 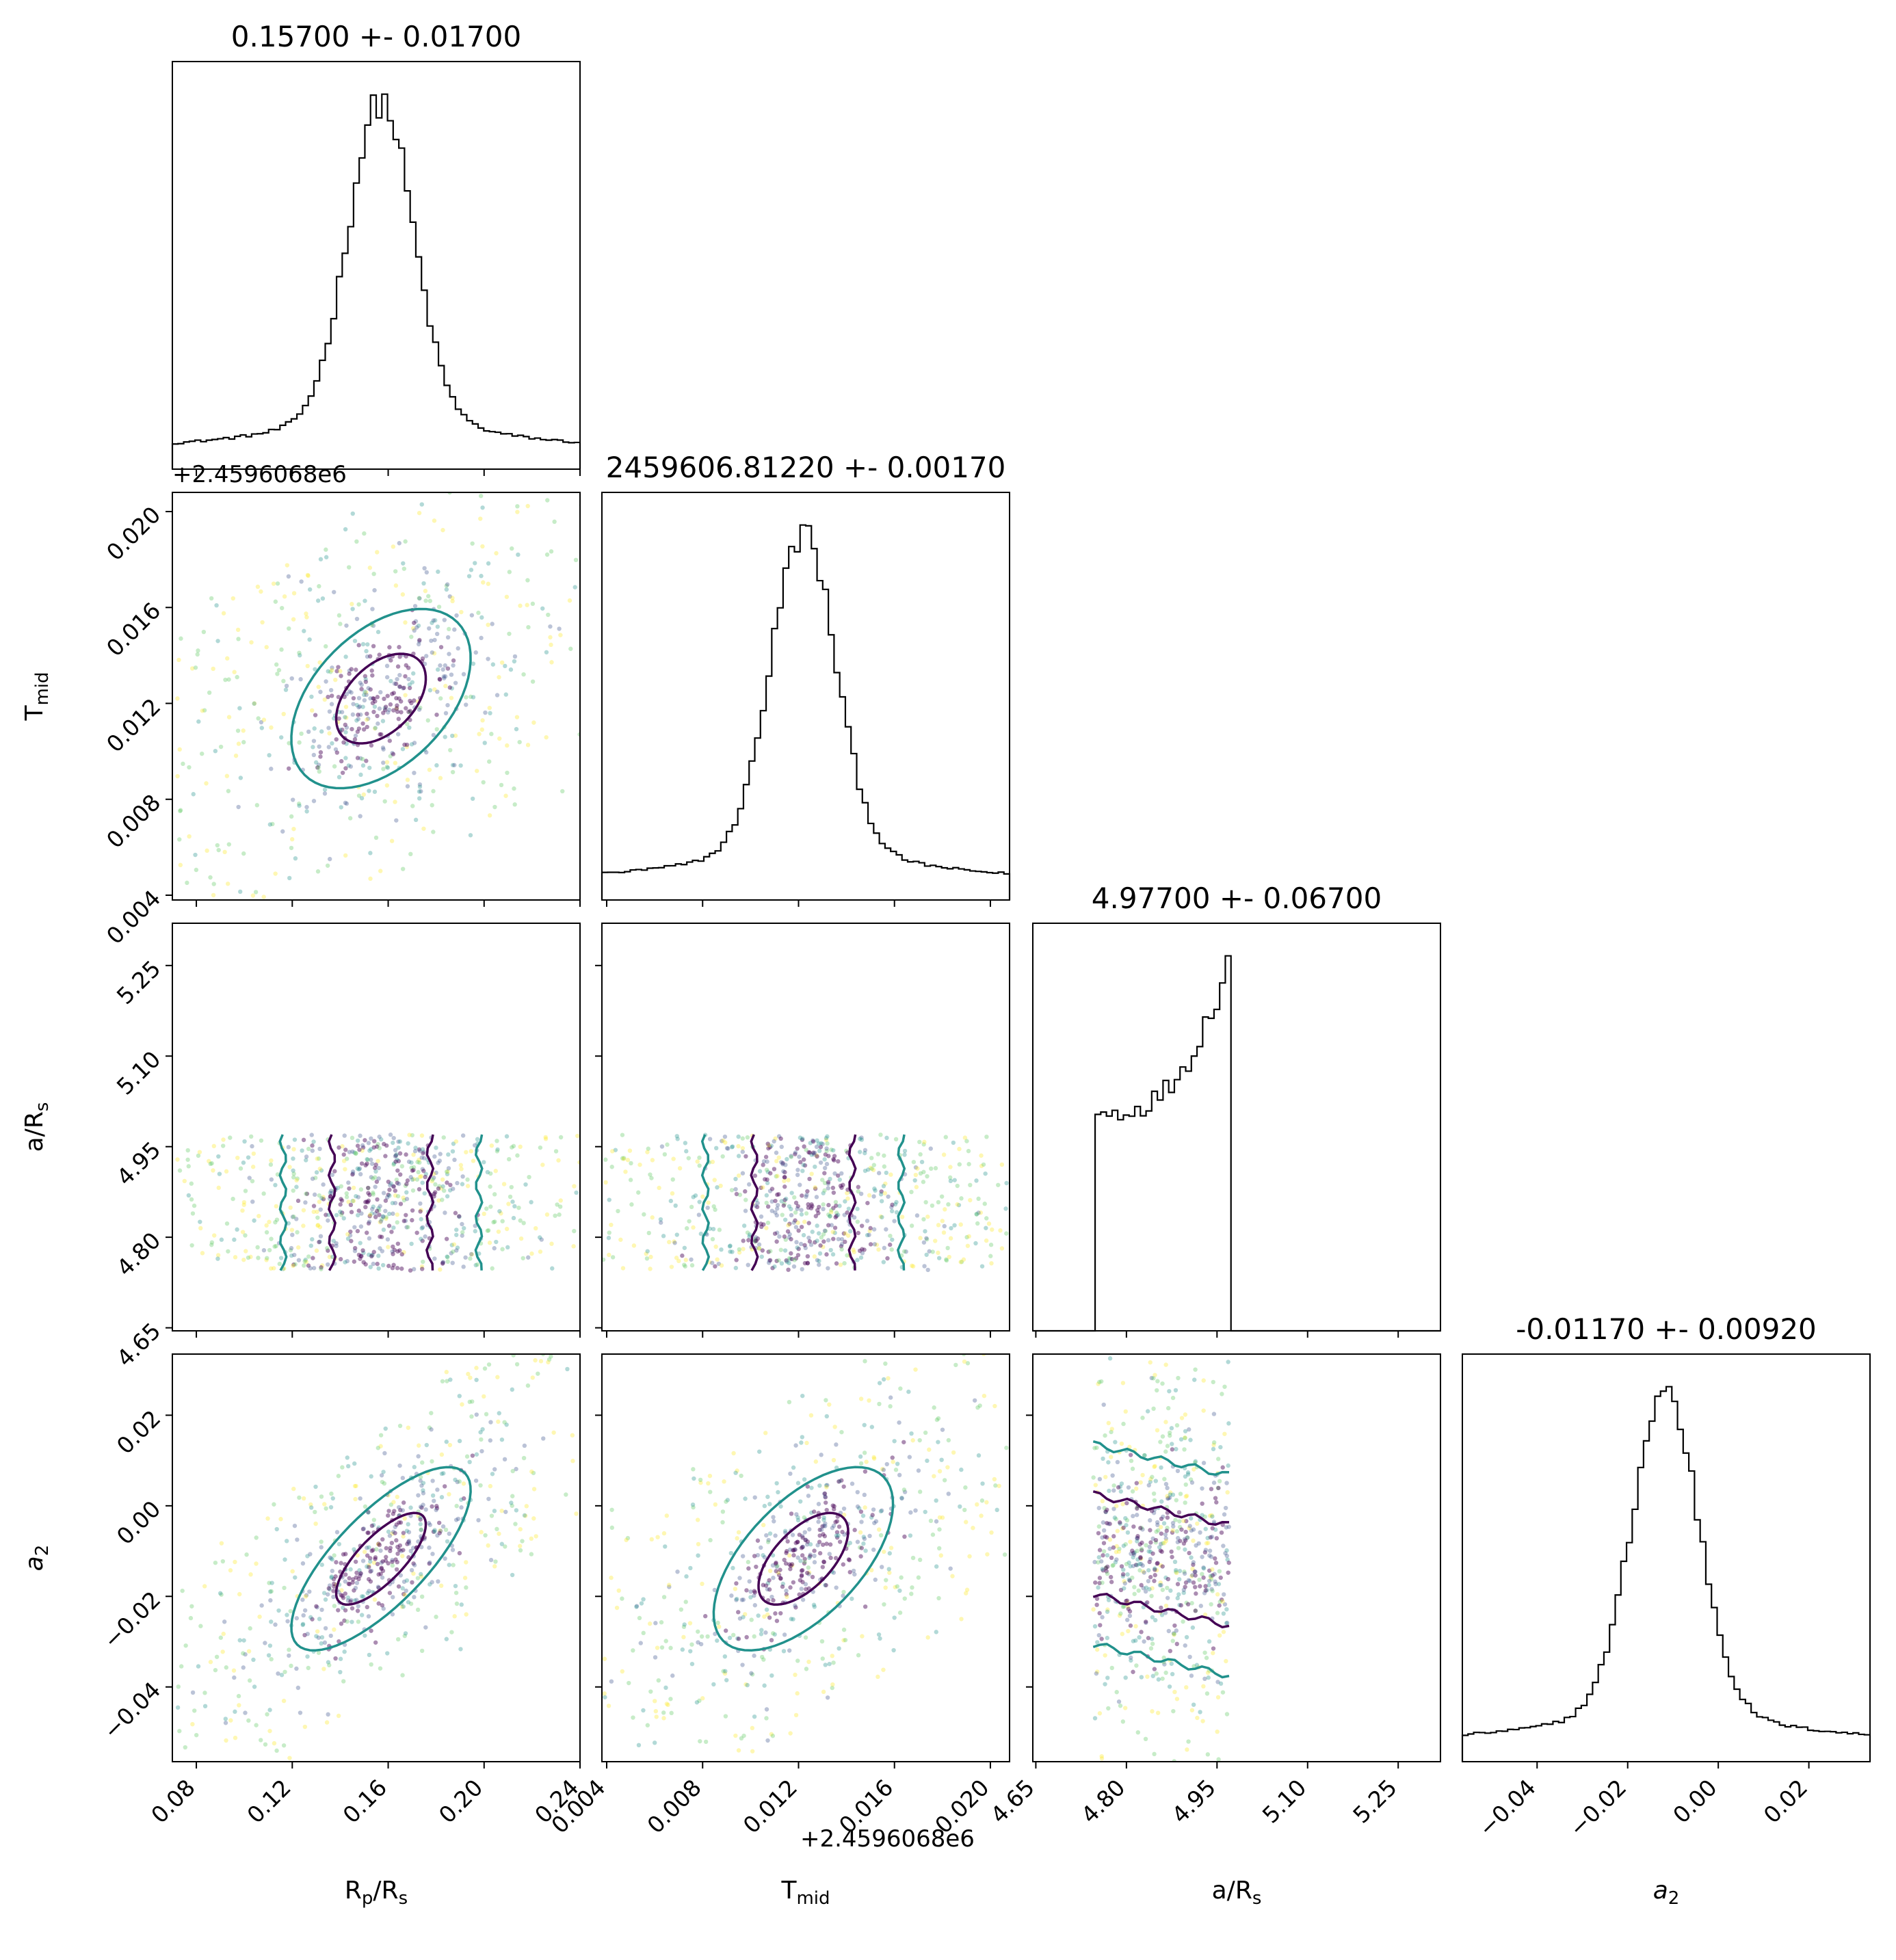 I want to click on y-tick-label: 0.020, so click(x=134, y=533).